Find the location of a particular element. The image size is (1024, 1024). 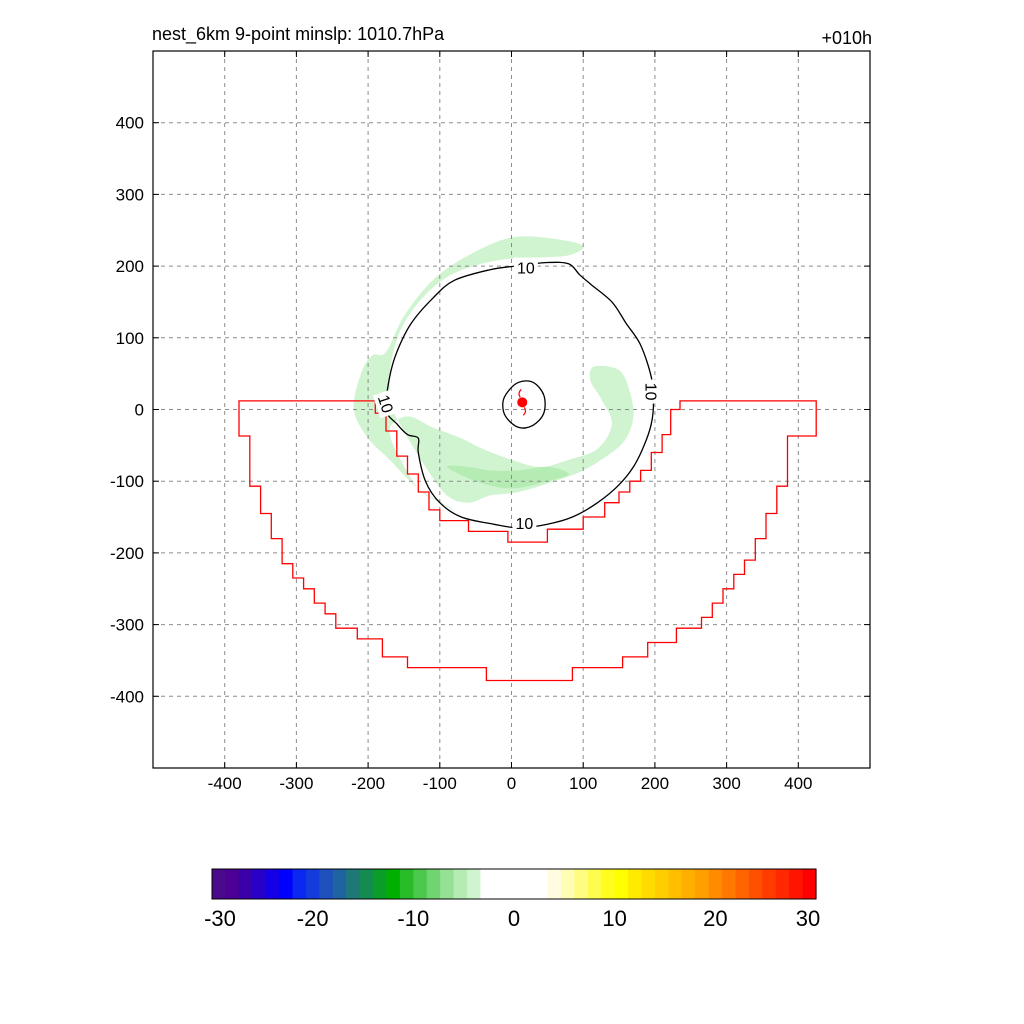

colorbar is located at coordinates (514, 884).